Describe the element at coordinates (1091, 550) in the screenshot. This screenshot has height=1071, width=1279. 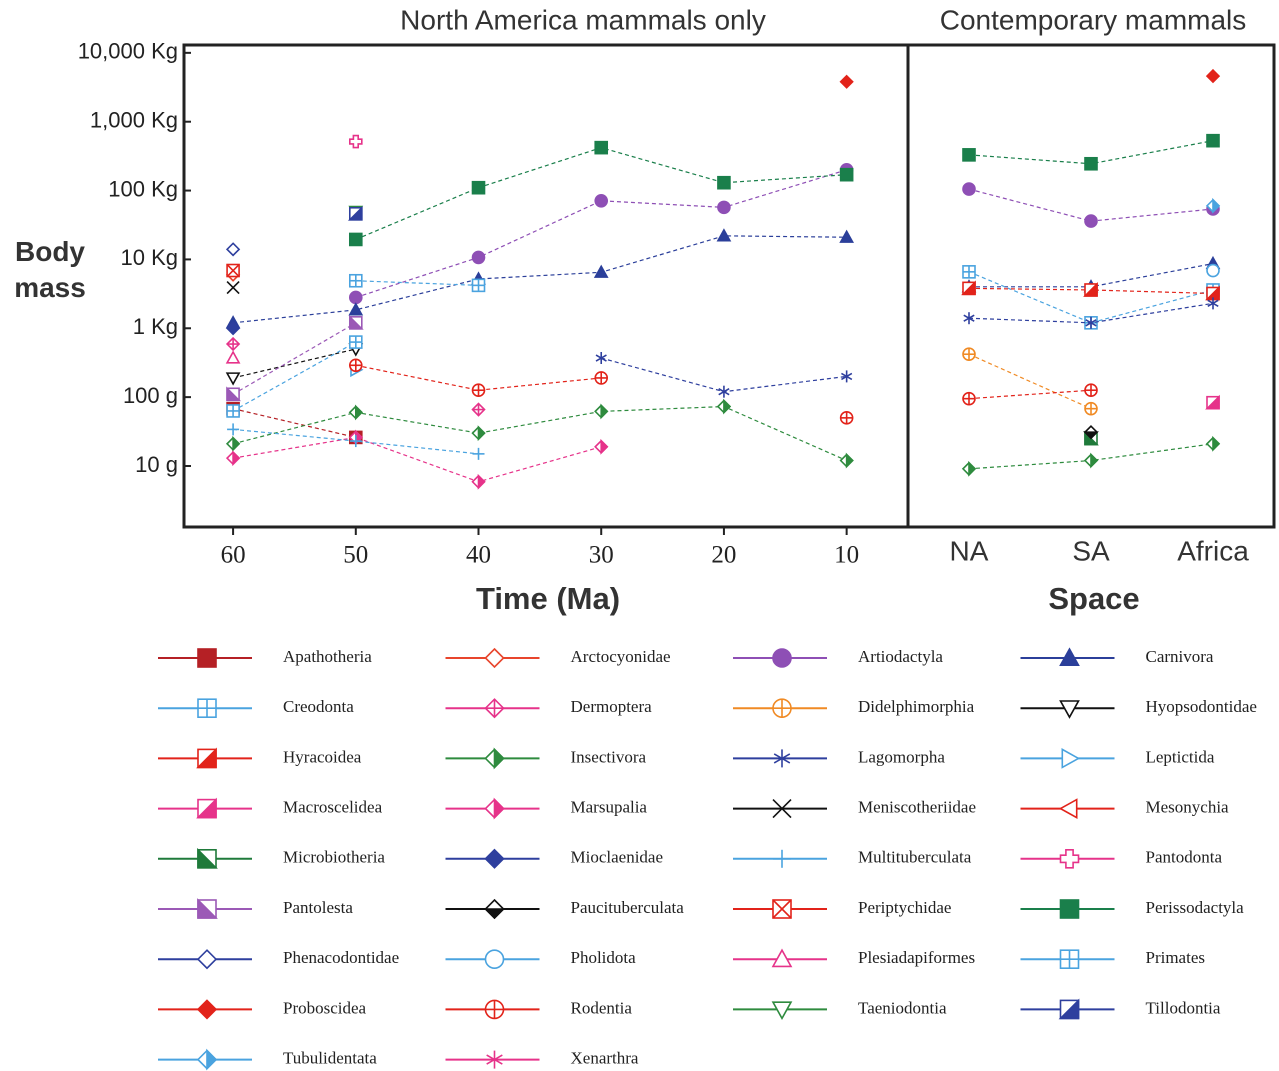
I see `x-tick-label: SA` at that location.